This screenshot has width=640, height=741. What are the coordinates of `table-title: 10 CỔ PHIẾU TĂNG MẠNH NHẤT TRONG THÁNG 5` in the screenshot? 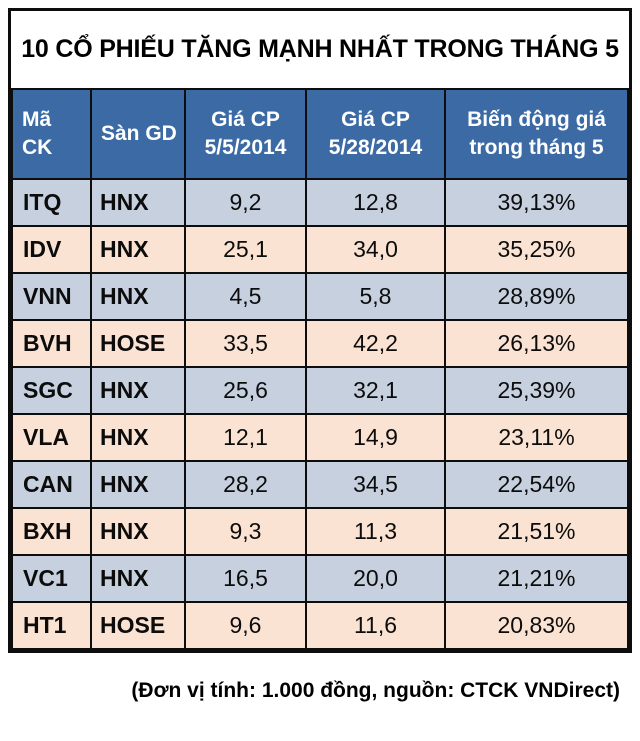 It's located at (320, 49).